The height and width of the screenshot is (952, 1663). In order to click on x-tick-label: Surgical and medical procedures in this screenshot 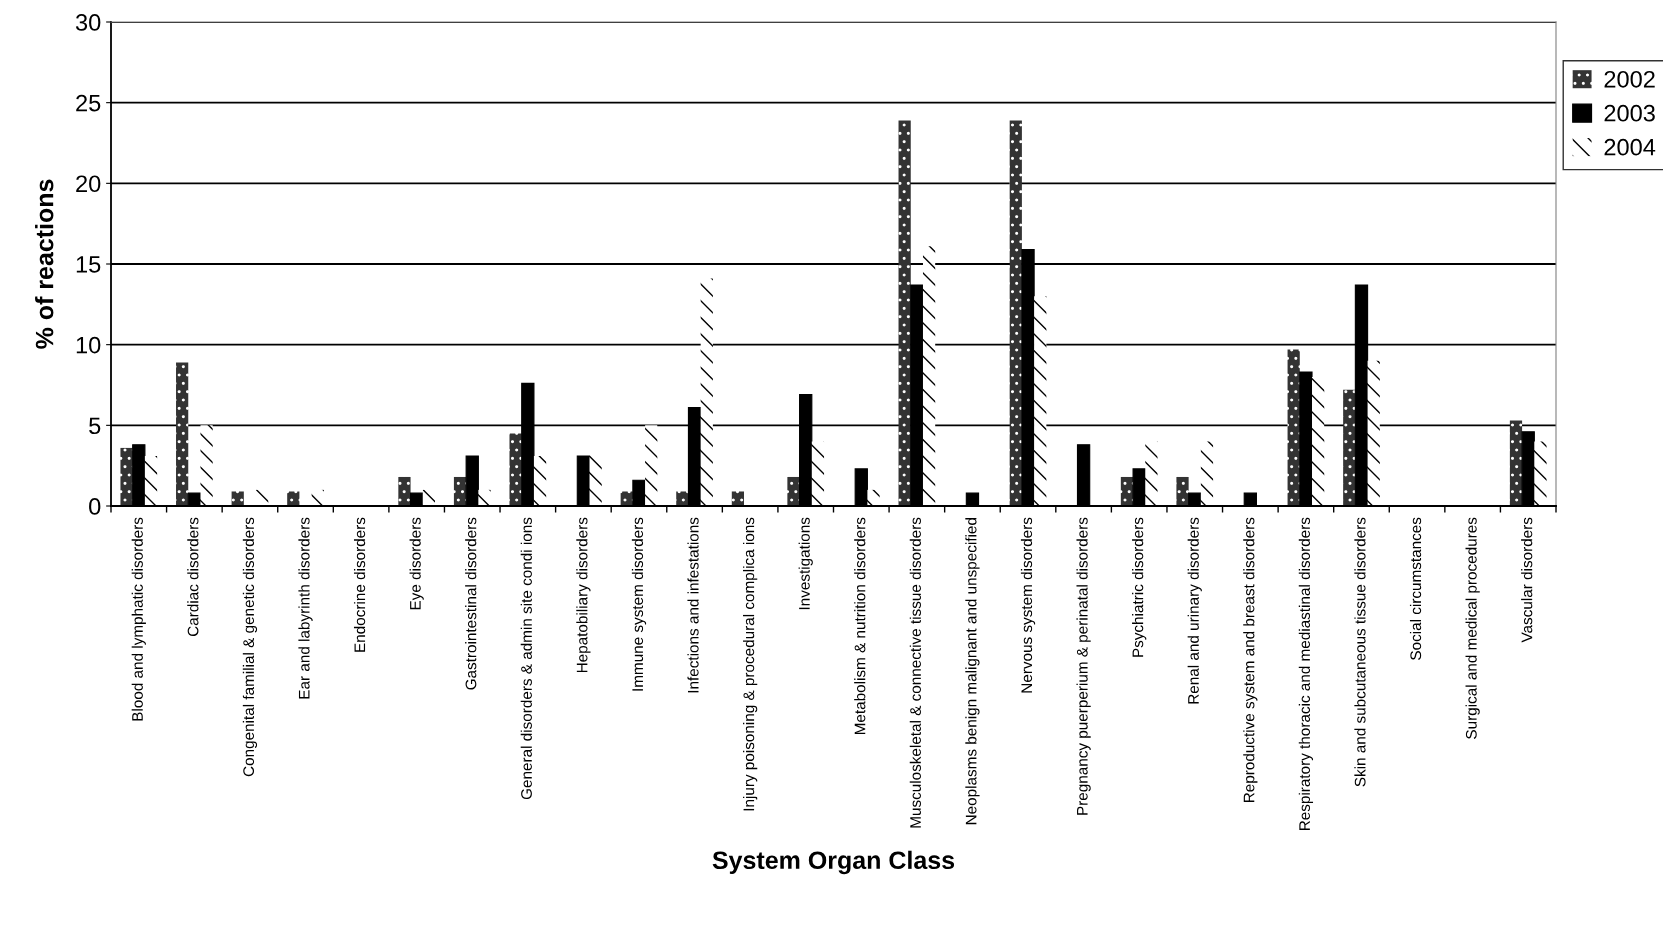, I will do `click(1472, 628)`.